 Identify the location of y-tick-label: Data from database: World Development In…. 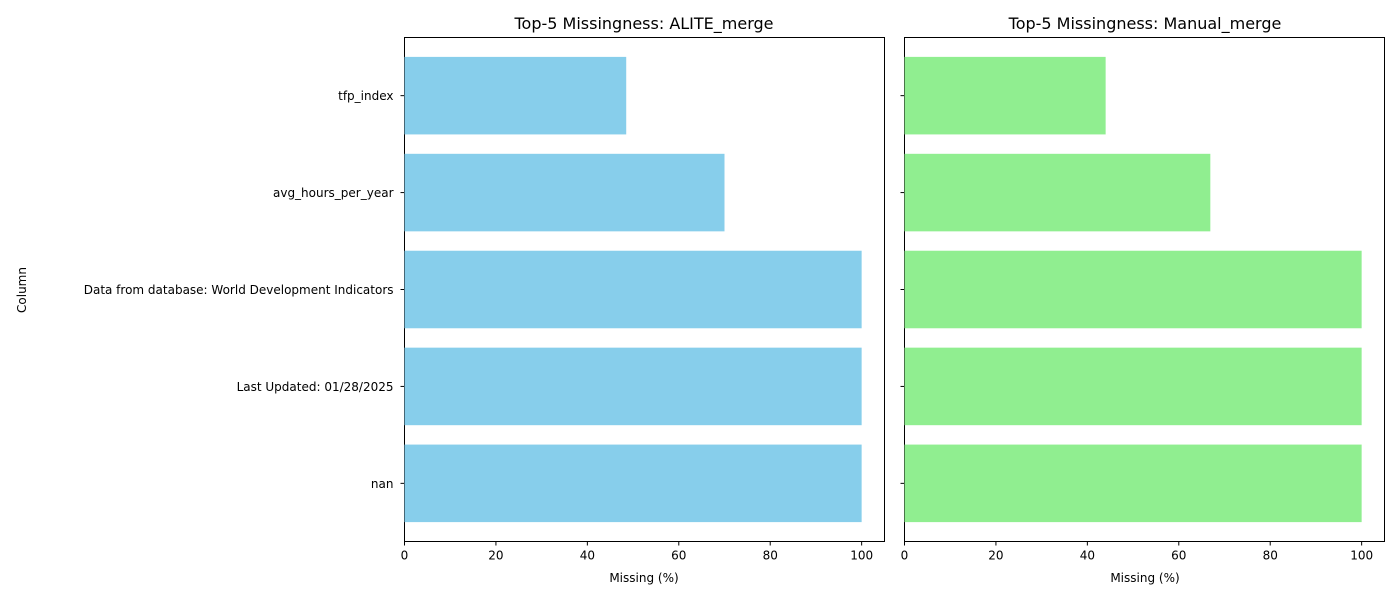
(239, 290).